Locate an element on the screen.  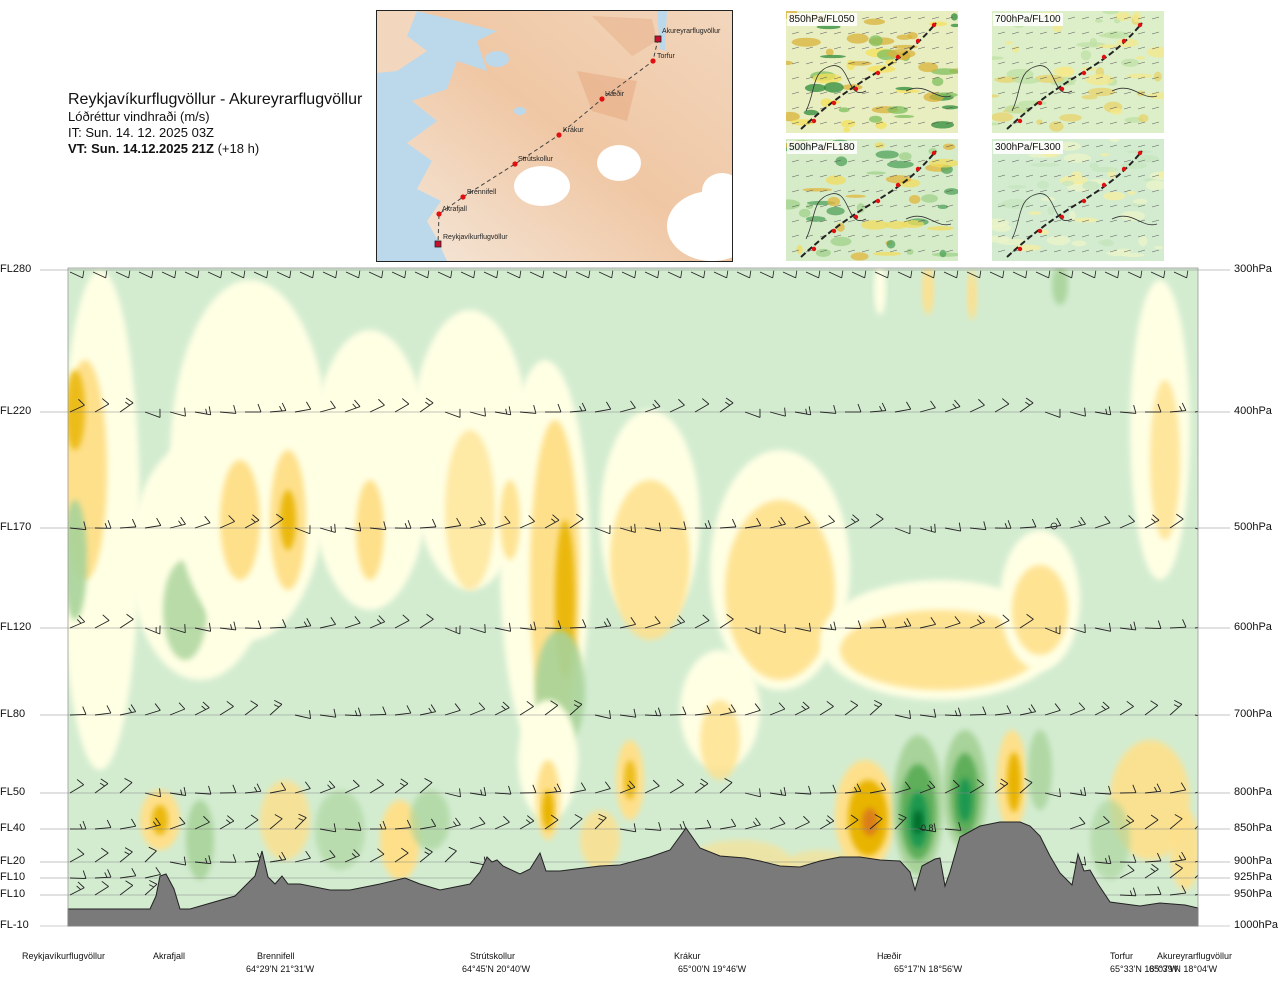
pressure-level-label: 600hPa is located at coordinates (1253, 627).